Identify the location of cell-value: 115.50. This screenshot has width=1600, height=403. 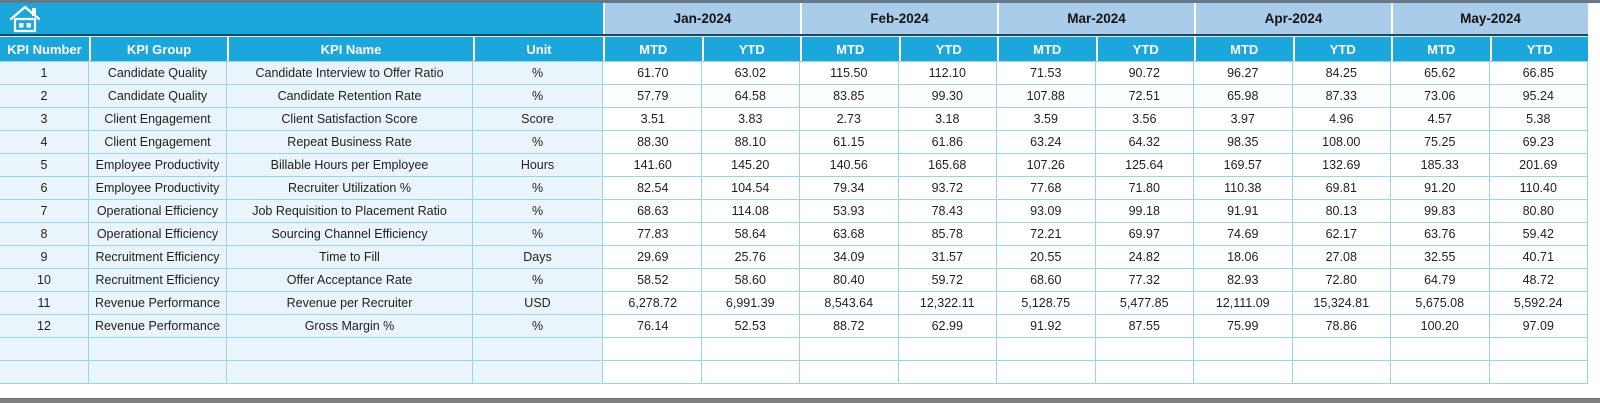
(849, 73).